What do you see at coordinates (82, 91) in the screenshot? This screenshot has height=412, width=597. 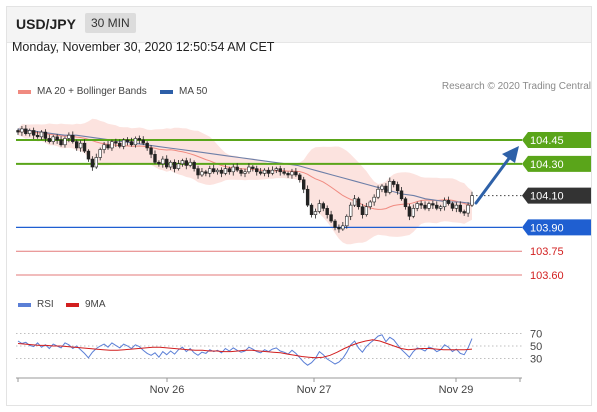 I see `legend-item-ma20: MA 20 + Bollinger Bands` at bounding box center [82, 91].